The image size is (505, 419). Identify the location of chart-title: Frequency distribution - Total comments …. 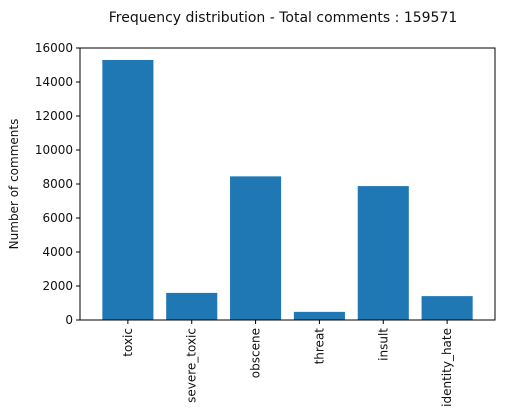
(283, 18).